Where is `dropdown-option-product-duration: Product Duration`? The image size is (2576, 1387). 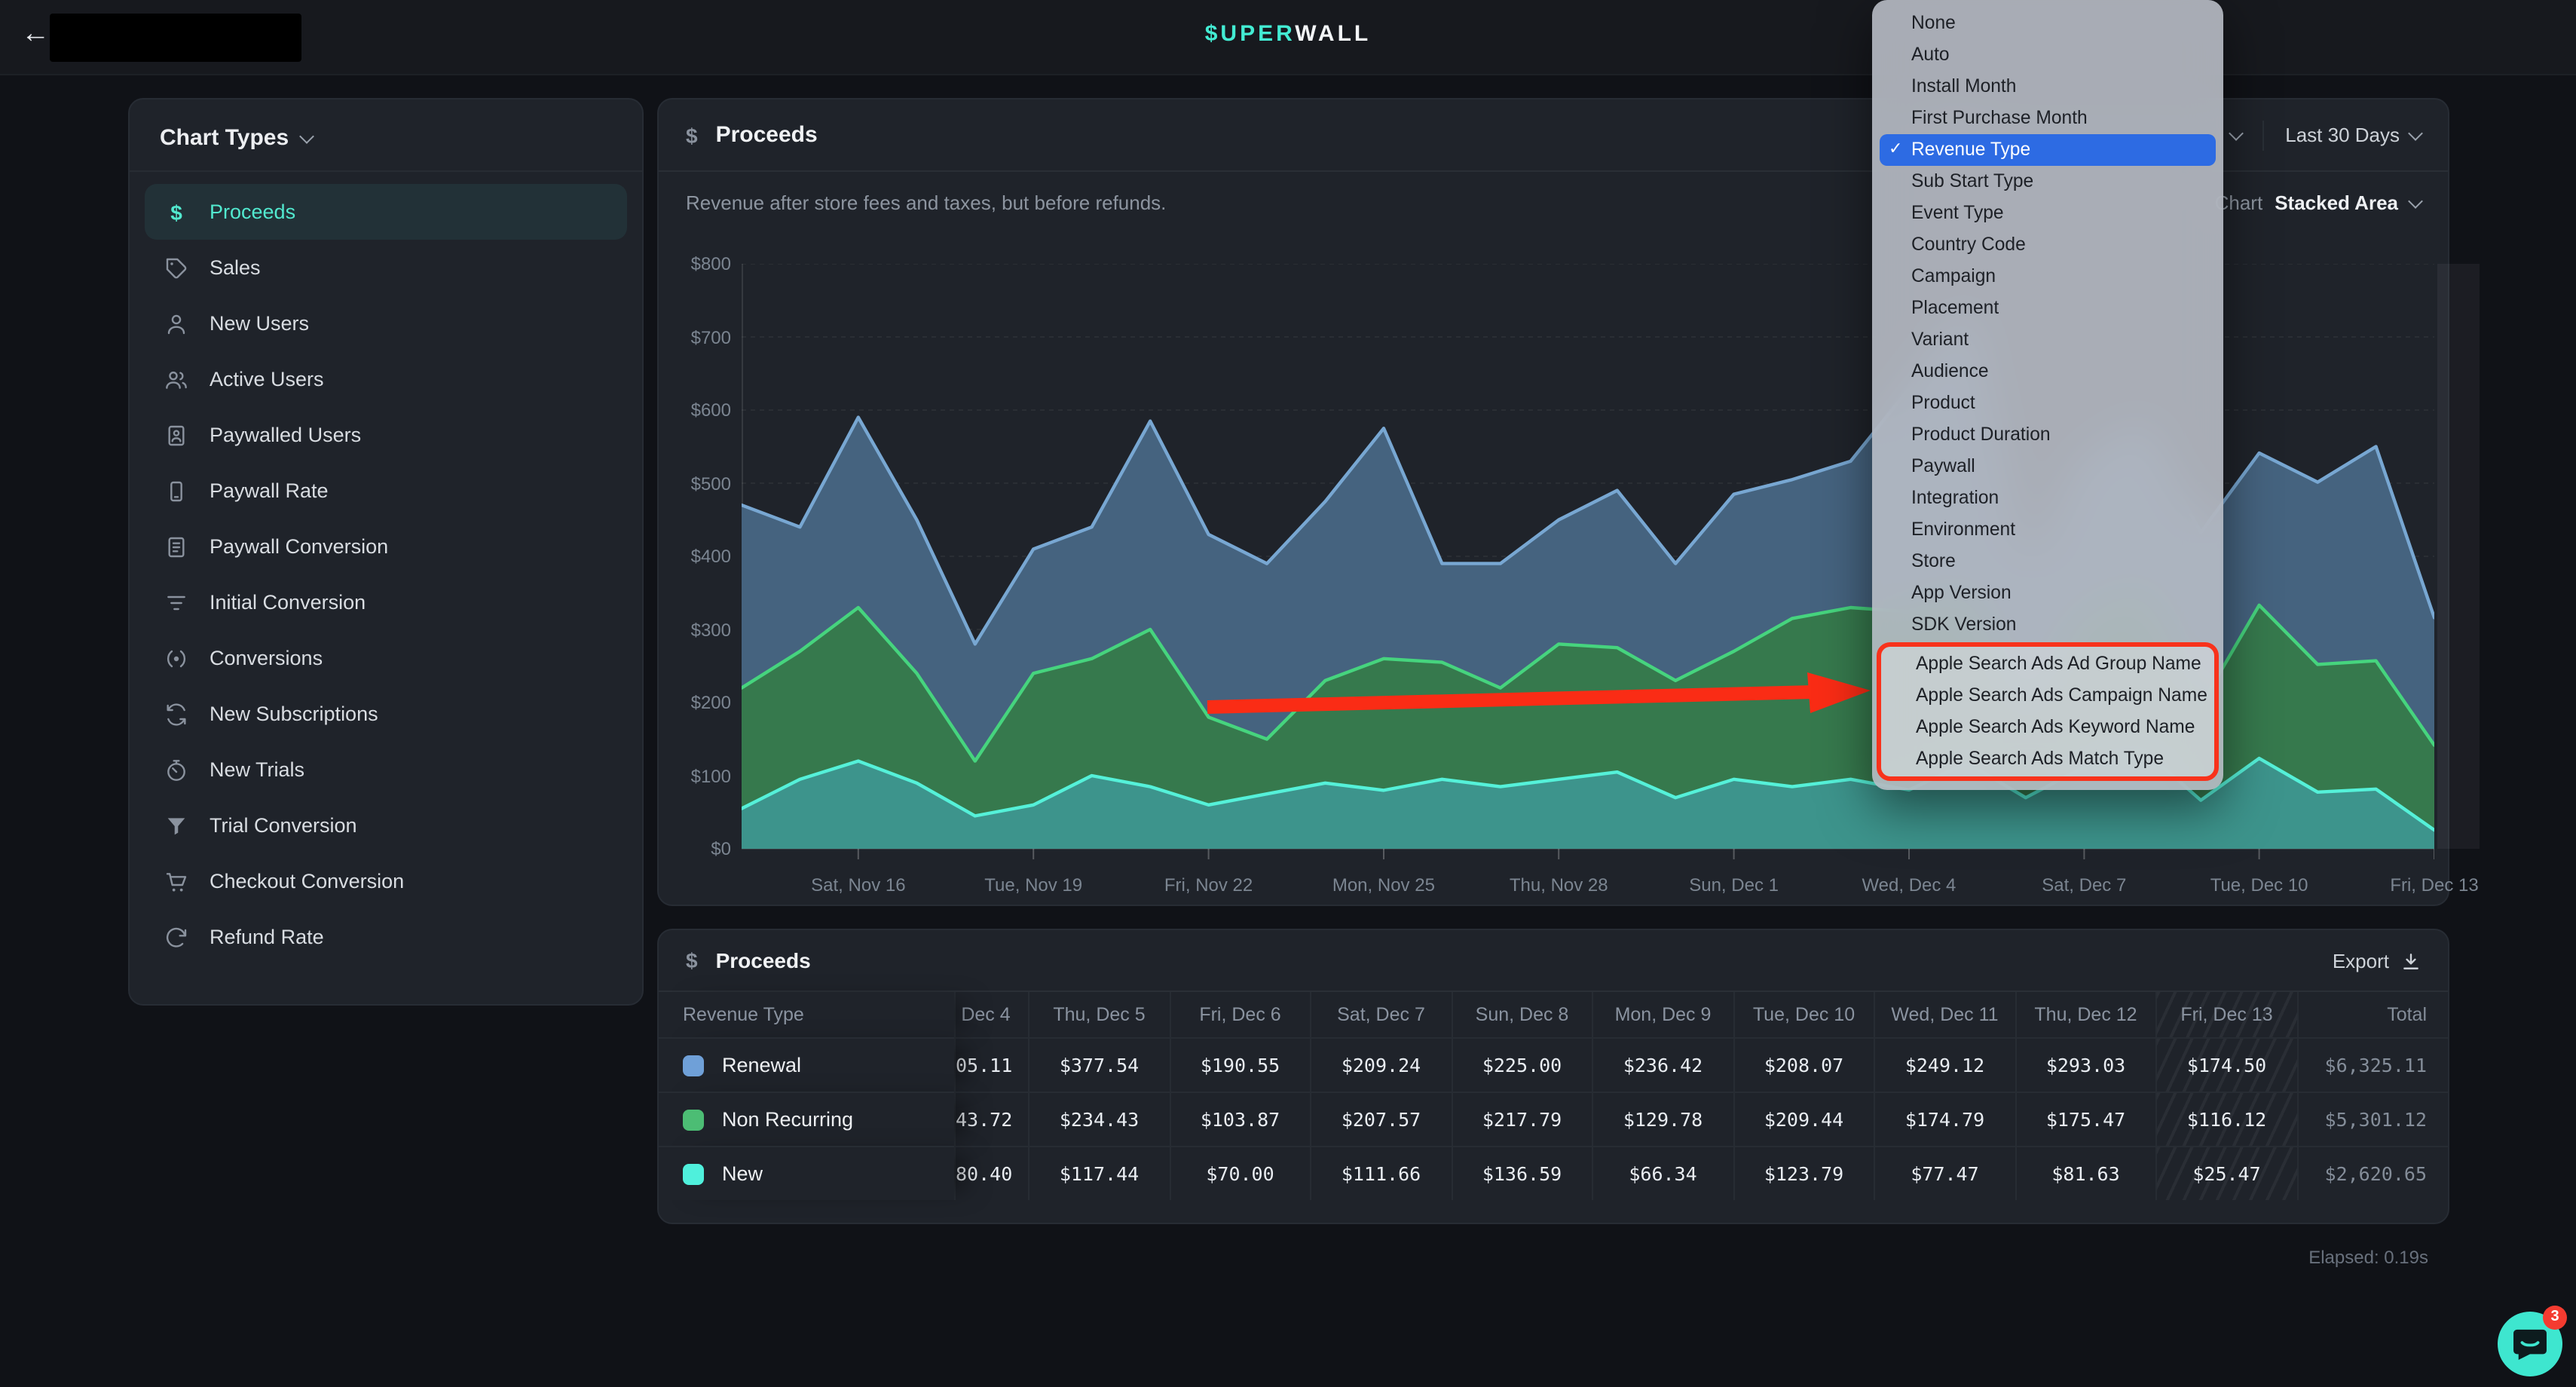
dropdown-option-product-duration: Product Duration is located at coordinates (2048, 435).